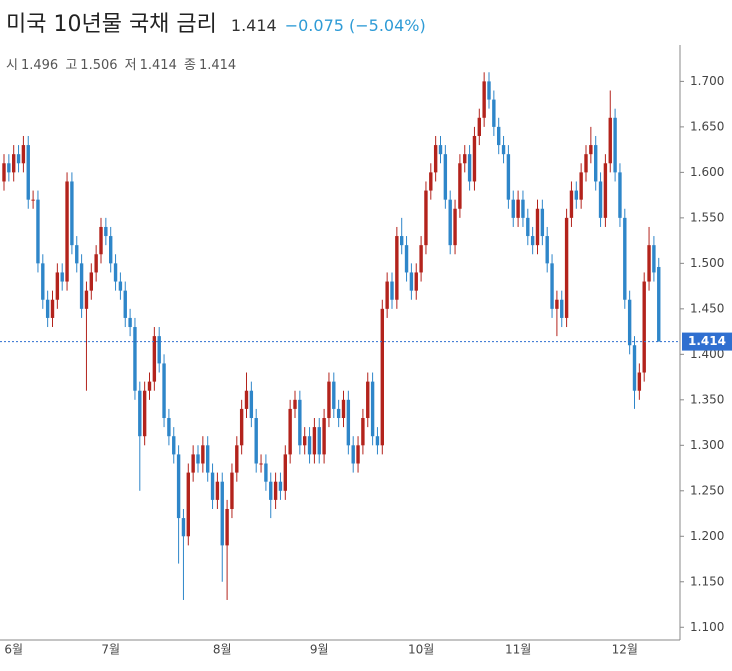 This screenshot has width=732, height=671. Describe the element at coordinates (99, 65) in the screenshot. I see `ohlc-value: 1.506` at that location.